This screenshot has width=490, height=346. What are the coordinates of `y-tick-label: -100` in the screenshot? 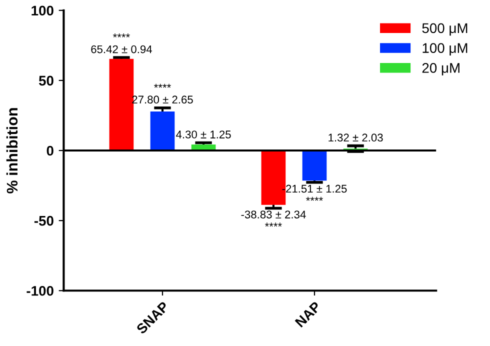 It's located at (40, 291).